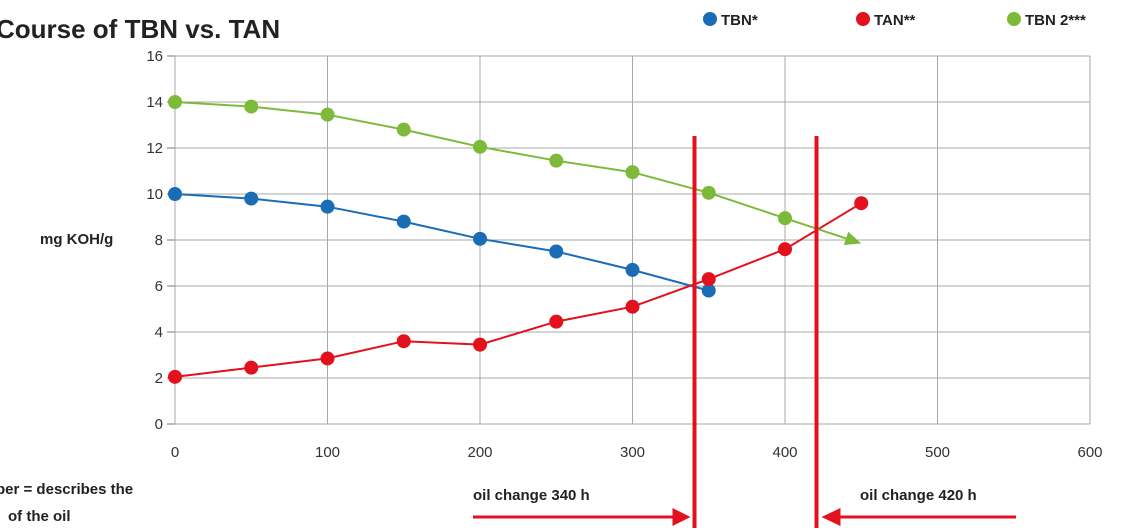 The height and width of the screenshot is (531, 1122). I want to click on x-tick-label-4: 400, so click(784, 452).